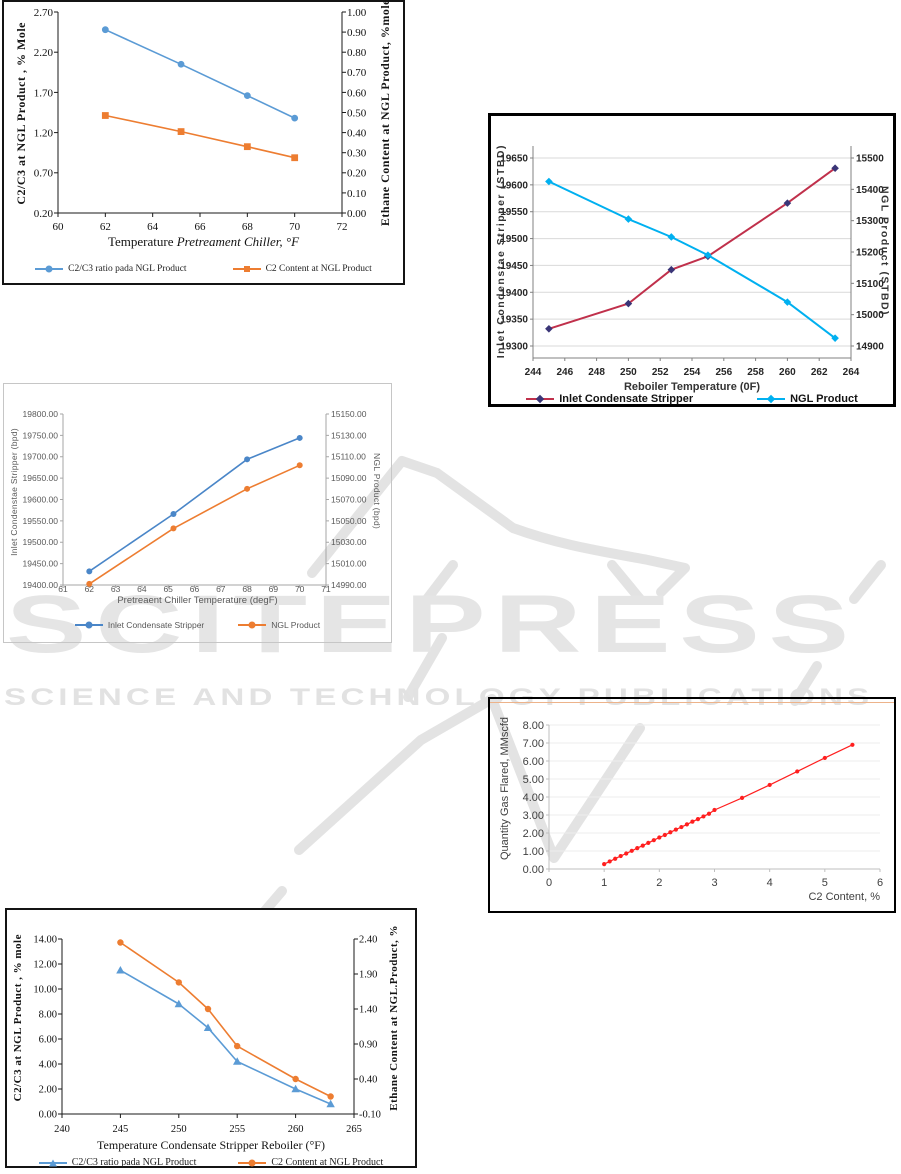 This screenshot has height=1174, width=901. Describe the element at coordinates (45, 940) in the screenshot. I see `tick-label: 14.00` at that location.